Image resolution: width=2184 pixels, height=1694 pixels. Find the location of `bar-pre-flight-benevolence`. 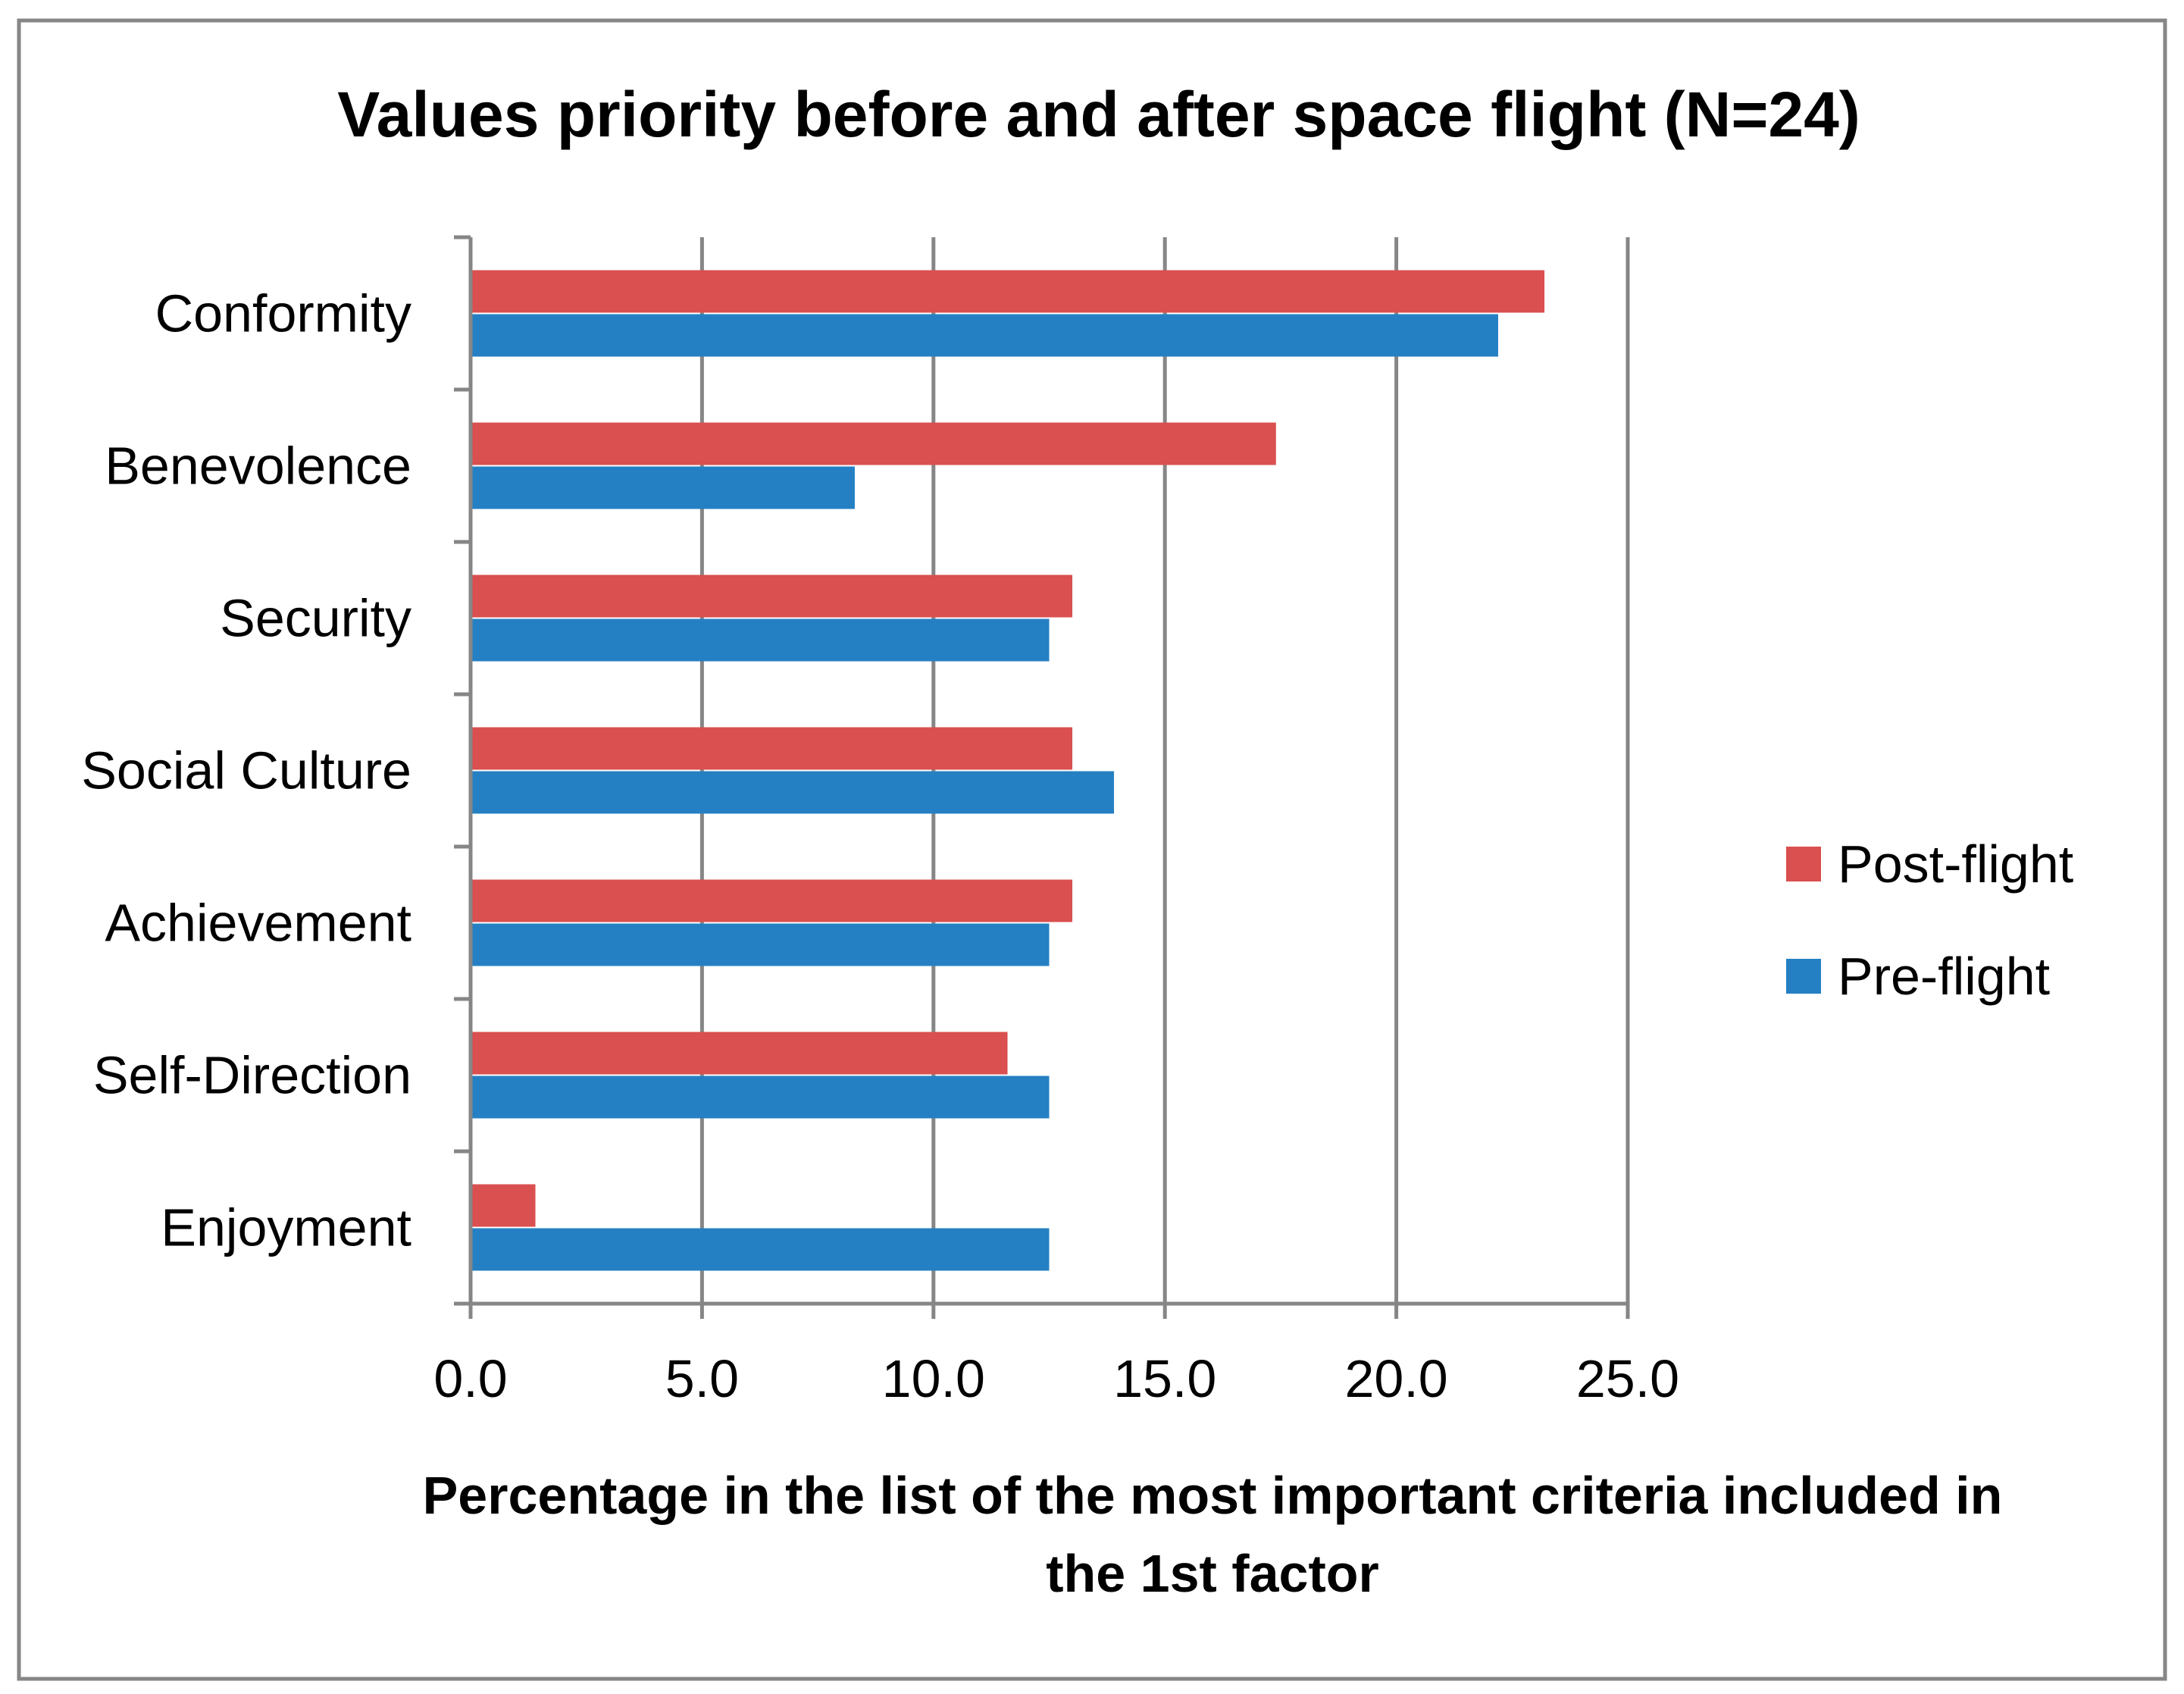

bar-pre-flight-benevolence is located at coordinates (663, 487).